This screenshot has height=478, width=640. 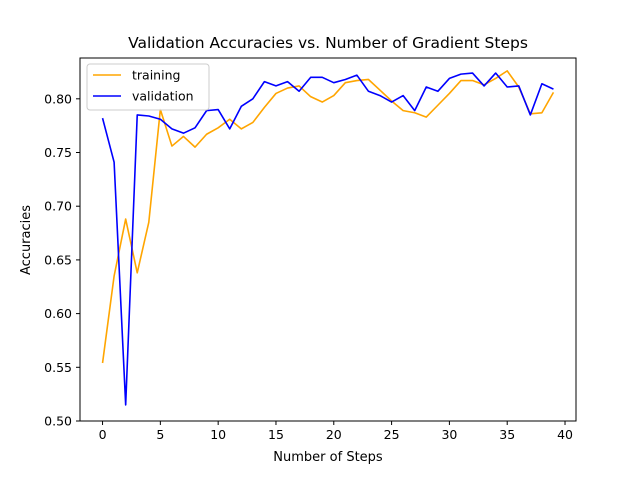 I want to click on x-tick-label: 5, so click(x=160, y=434).